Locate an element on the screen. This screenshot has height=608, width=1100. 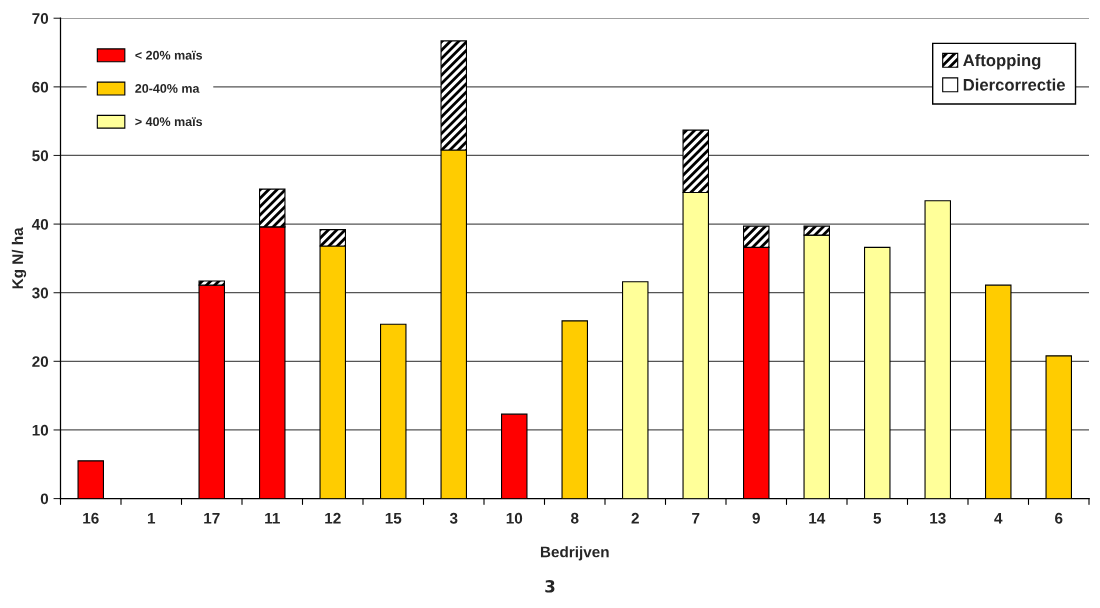
y-axis-title: Kg N/ ha is located at coordinates (19, 258).